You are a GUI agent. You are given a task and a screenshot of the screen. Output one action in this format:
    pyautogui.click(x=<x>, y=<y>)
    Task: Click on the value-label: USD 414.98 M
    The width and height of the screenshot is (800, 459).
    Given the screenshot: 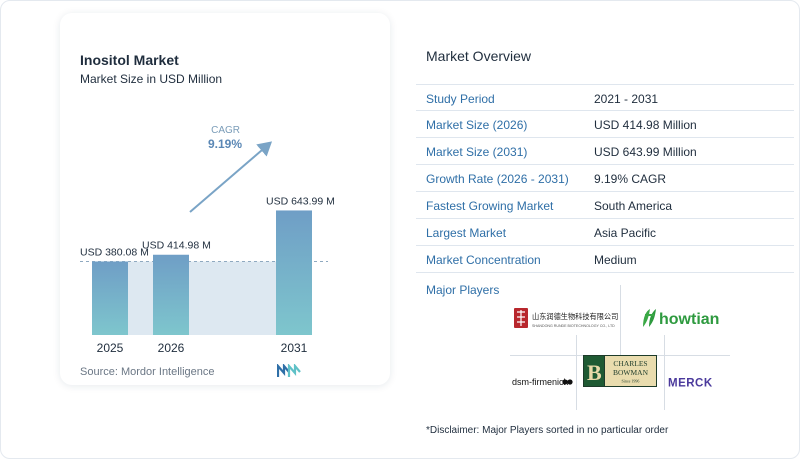 What is the action you would take?
    pyautogui.click(x=176, y=246)
    